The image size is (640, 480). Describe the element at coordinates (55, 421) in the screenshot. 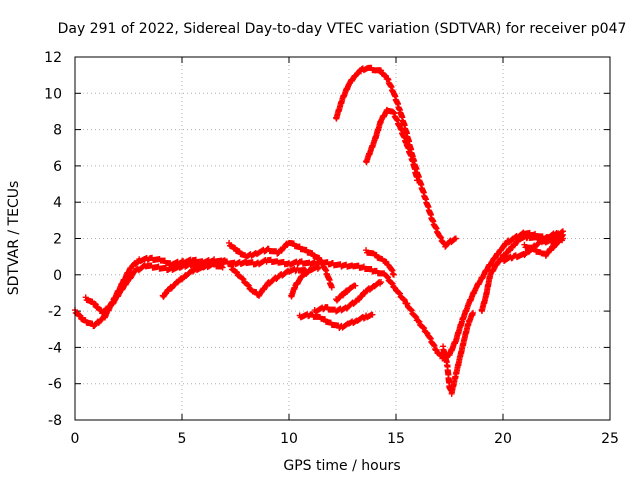

I see `y-tick-label: -8` at that location.